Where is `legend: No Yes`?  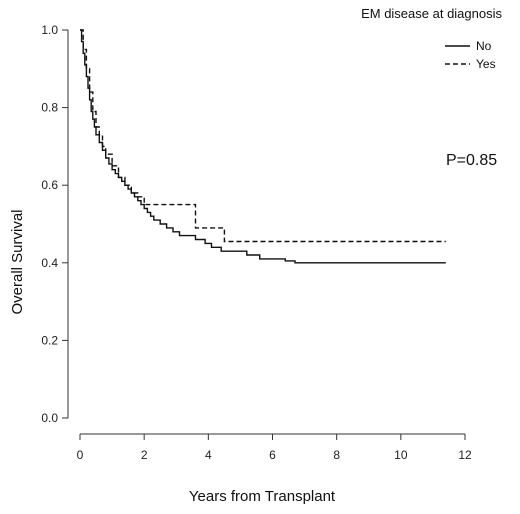 legend: No Yes is located at coordinates (470, 55).